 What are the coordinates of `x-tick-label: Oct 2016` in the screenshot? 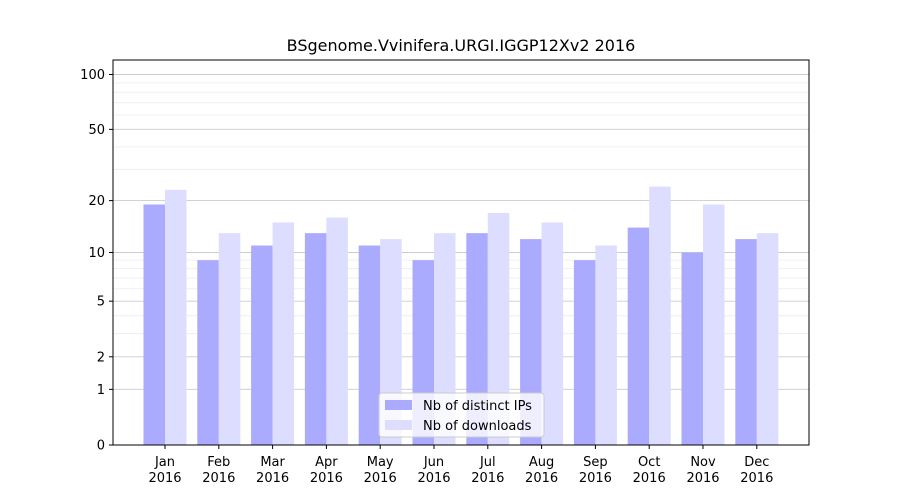 It's located at (649, 470).